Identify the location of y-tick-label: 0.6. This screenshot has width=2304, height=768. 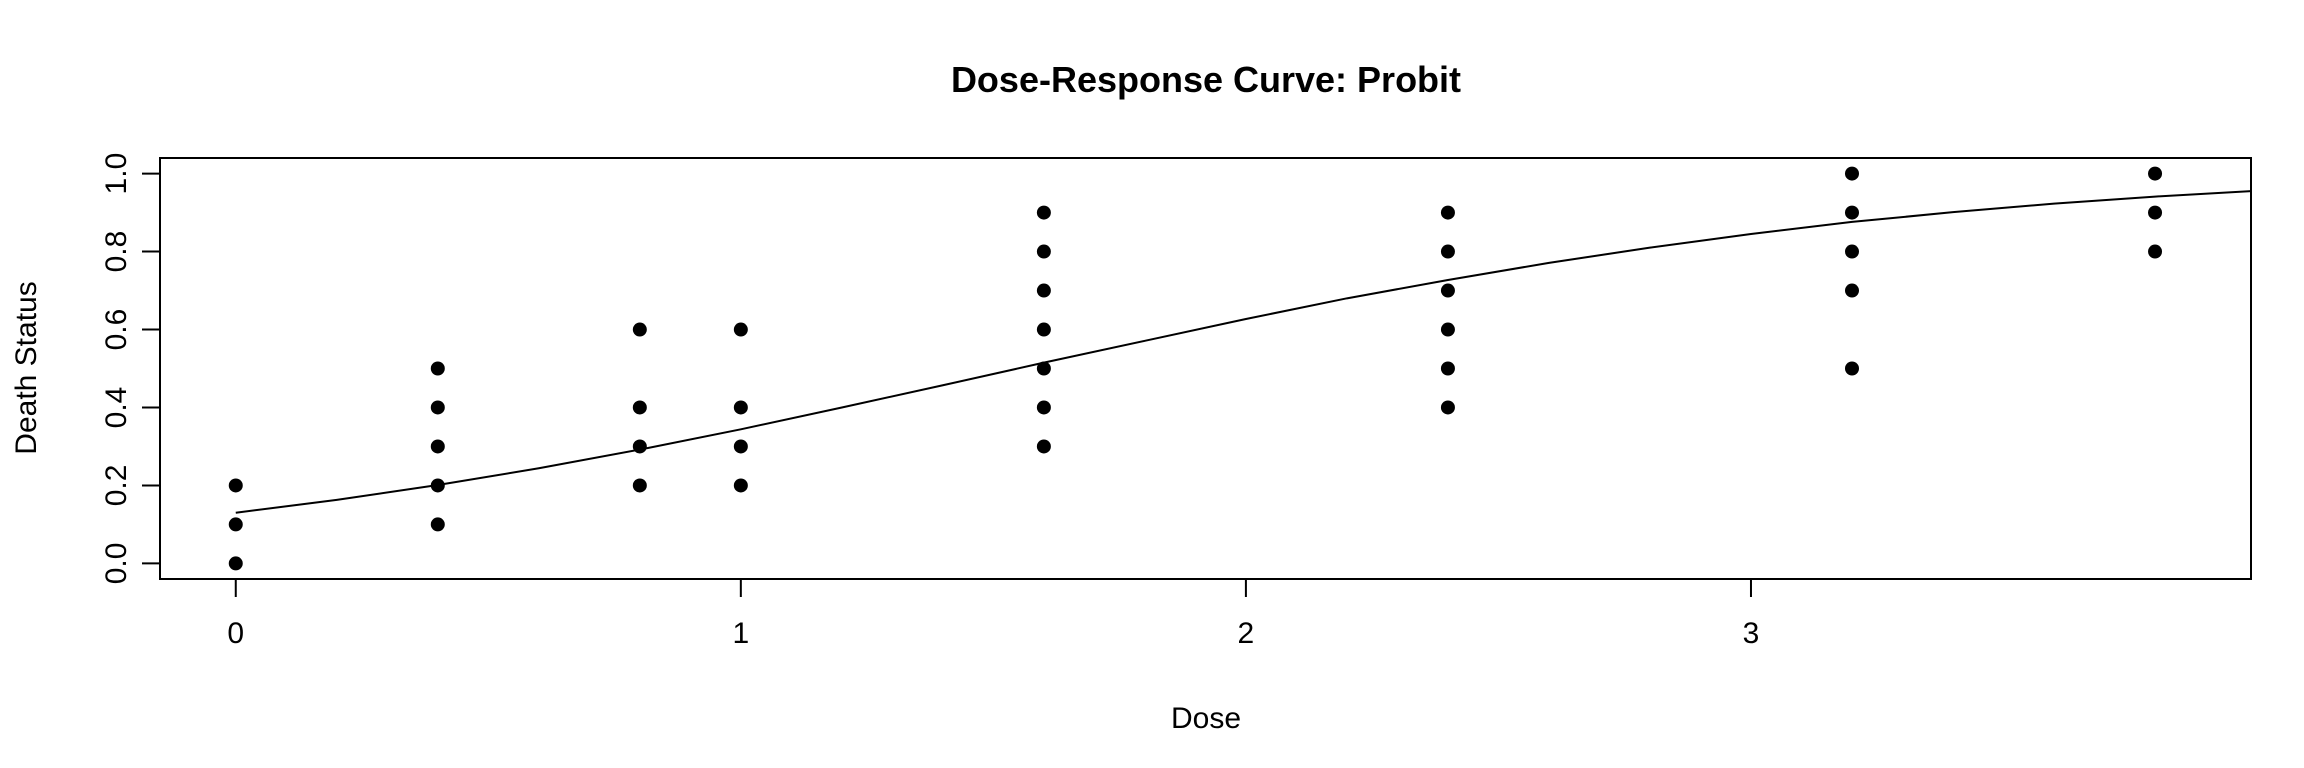
(116, 330).